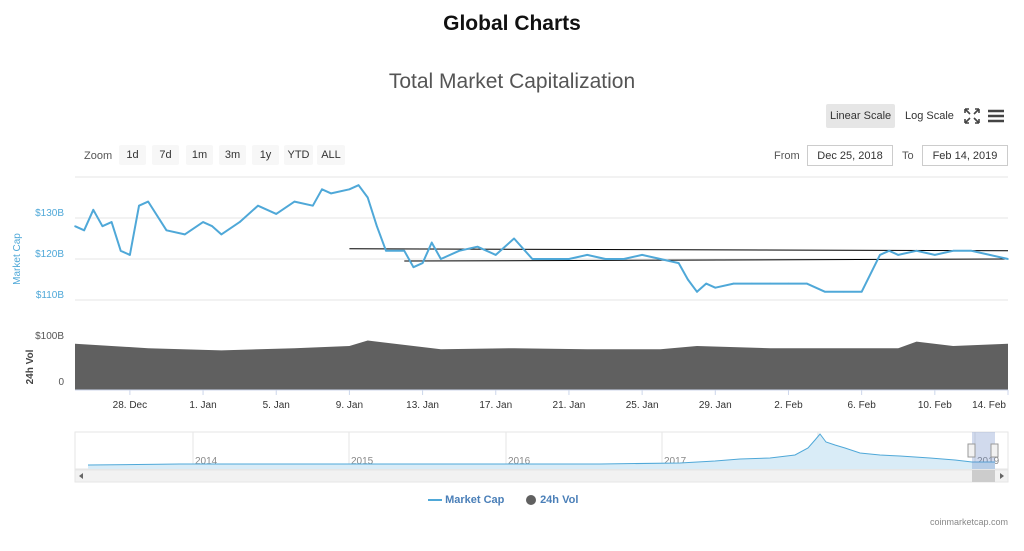 The image size is (1024, 551). What do you see at coordinates (715, 405) in the screenshot?
I see `x-tick-label: 29. Jan` at bounding box center [715, 405].